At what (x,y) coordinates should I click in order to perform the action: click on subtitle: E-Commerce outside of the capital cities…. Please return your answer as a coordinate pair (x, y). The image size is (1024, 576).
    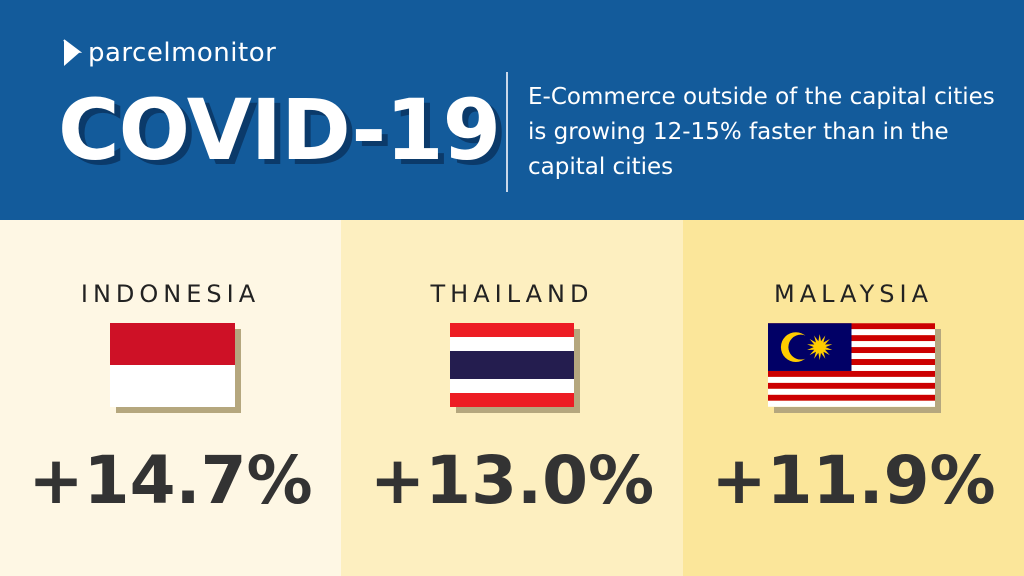
    Looking at the image, I should click on (761, 132).